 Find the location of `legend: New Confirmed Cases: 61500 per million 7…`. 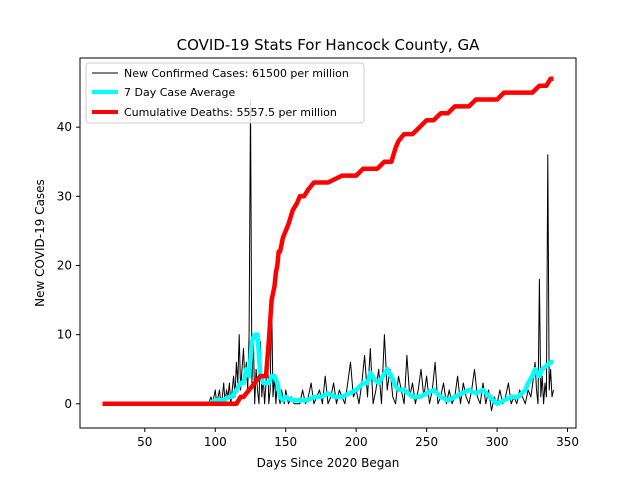

legend: New Confirmed Cases: 61500 per million 7… is located at coordinates (225, 93).